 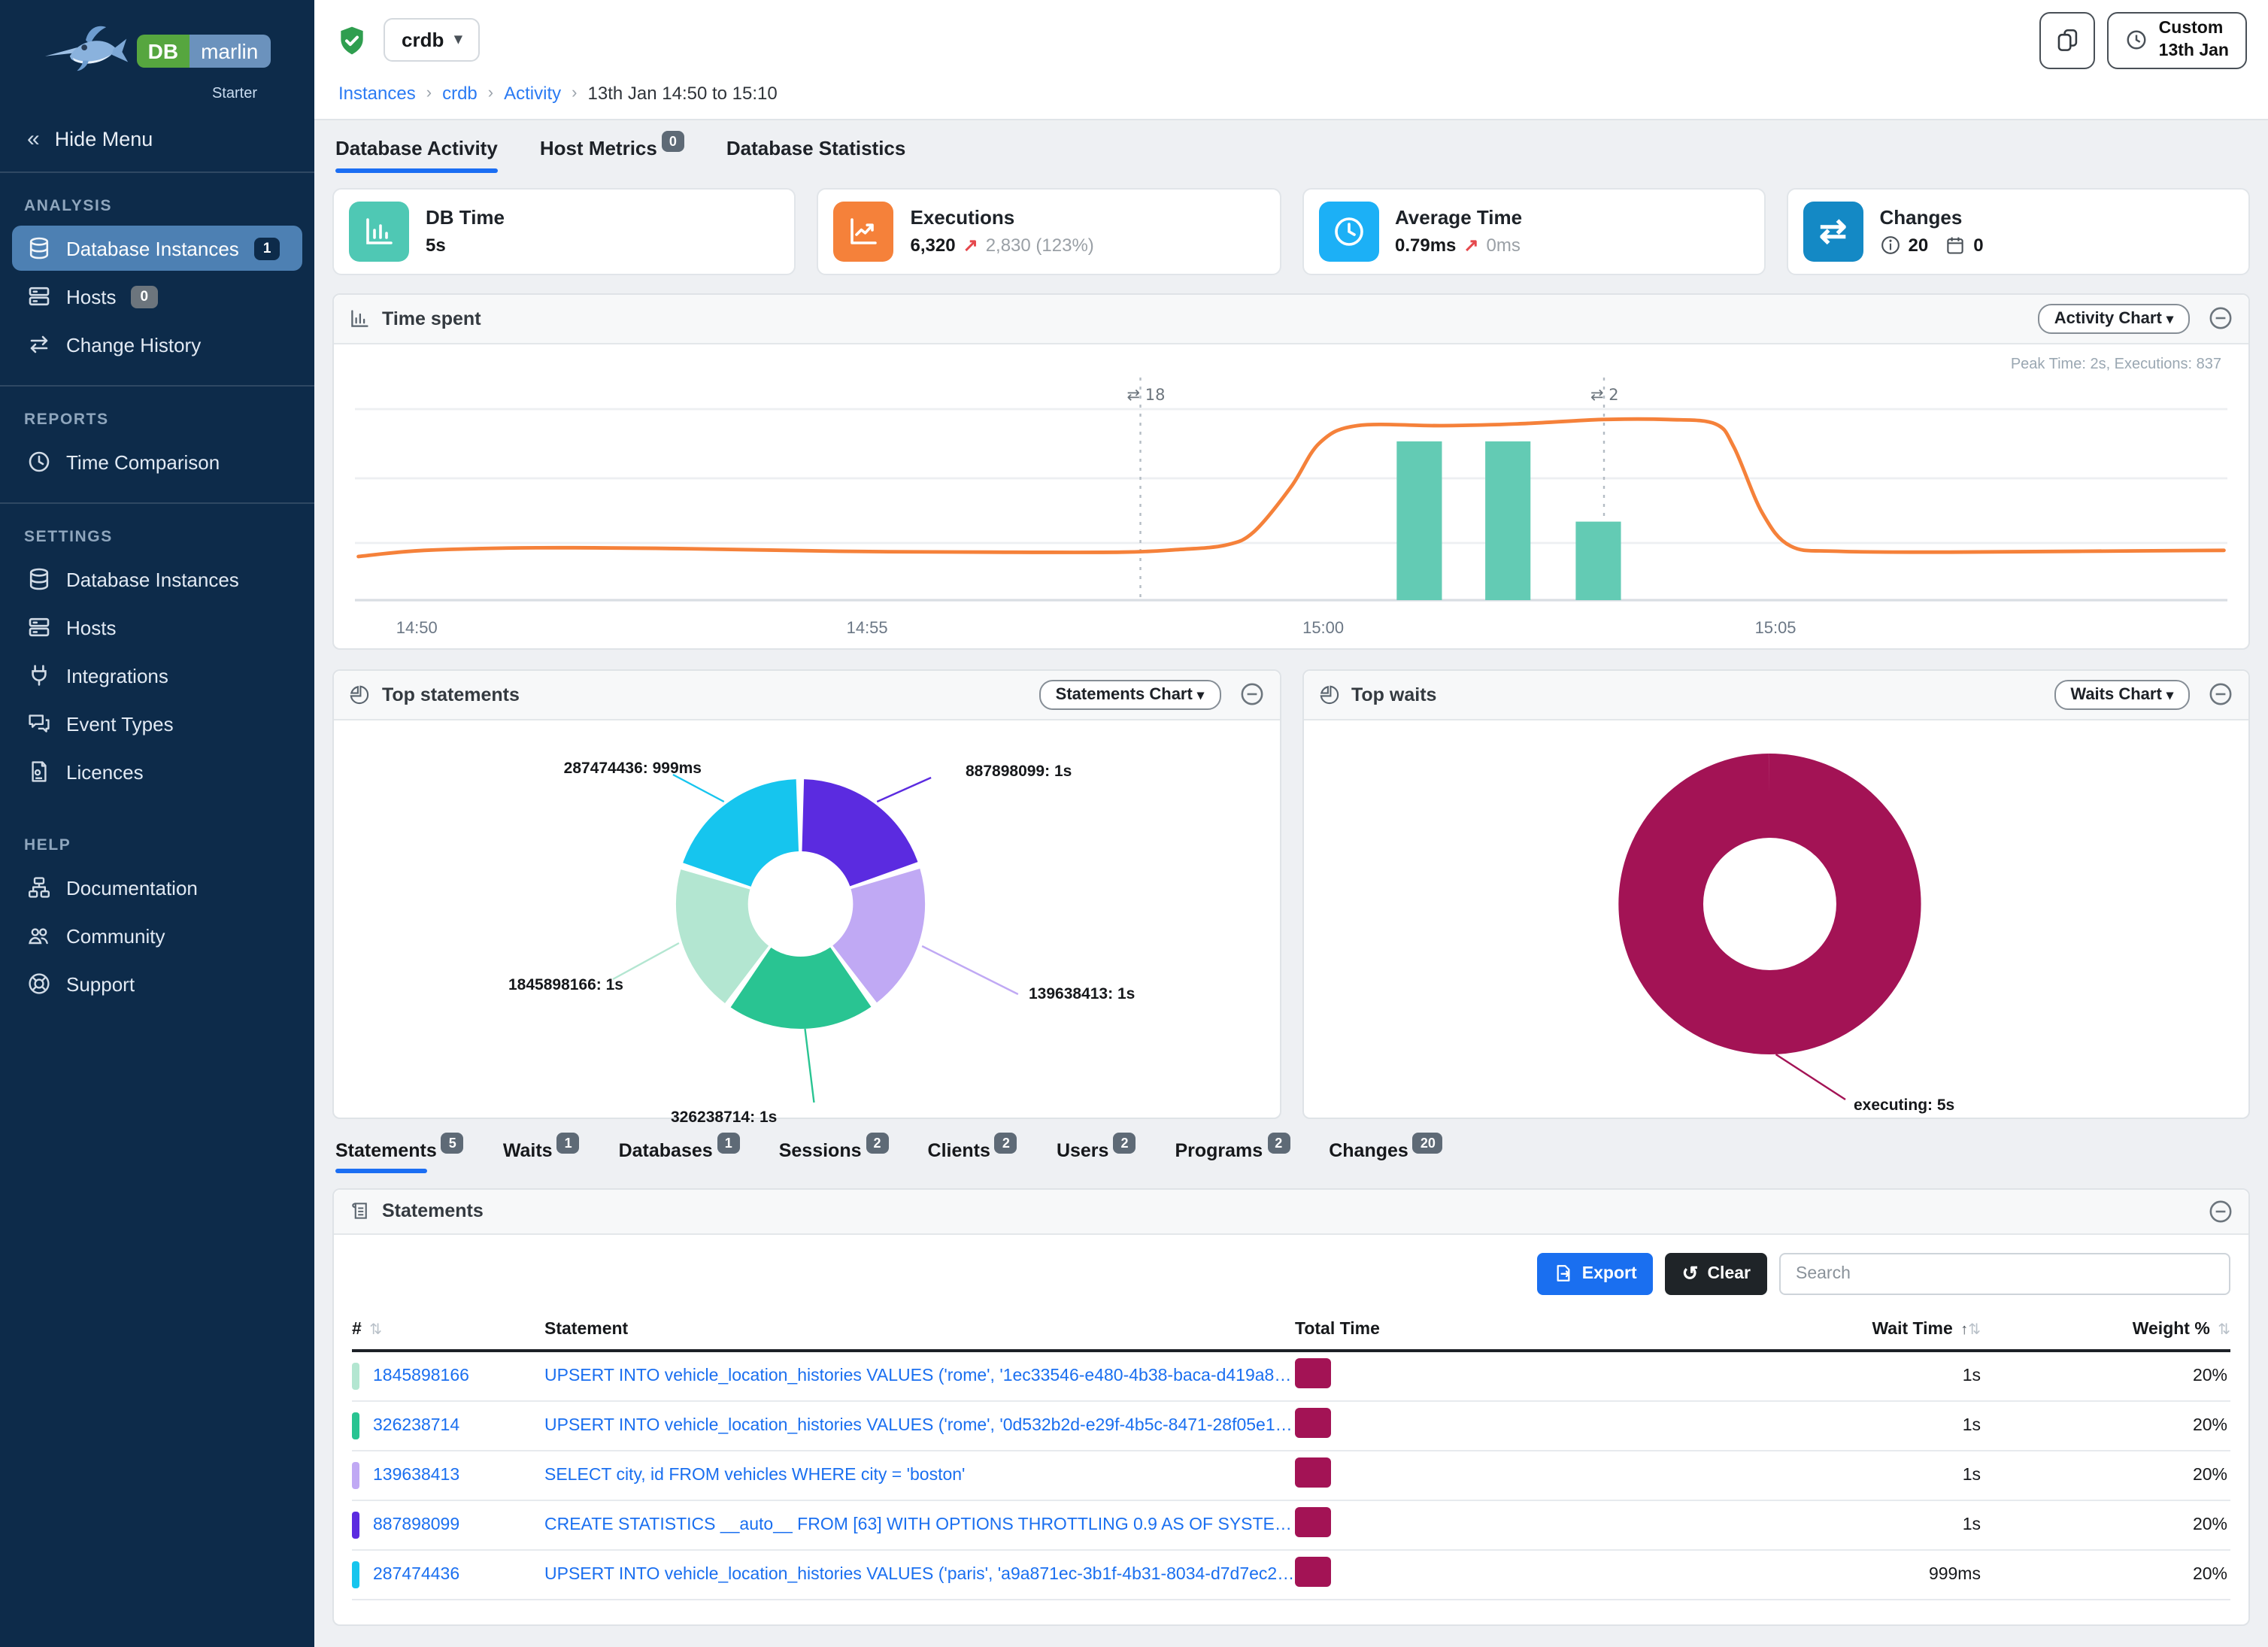 I want to click on copy-link-button, so click(x=2067, y=40).